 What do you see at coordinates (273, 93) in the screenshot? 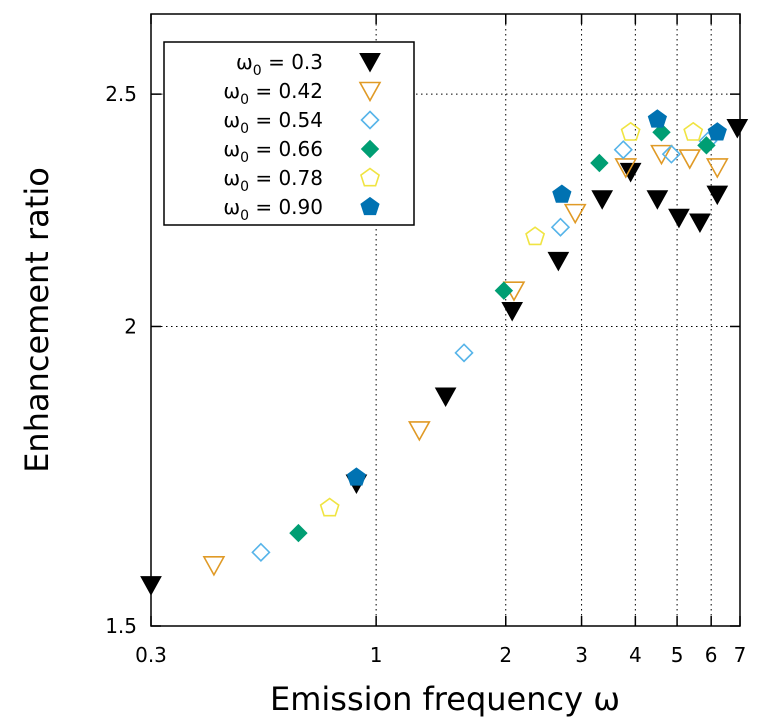
I see `legend-label: ω0 = 0.42` at bounding box center [273, 93].